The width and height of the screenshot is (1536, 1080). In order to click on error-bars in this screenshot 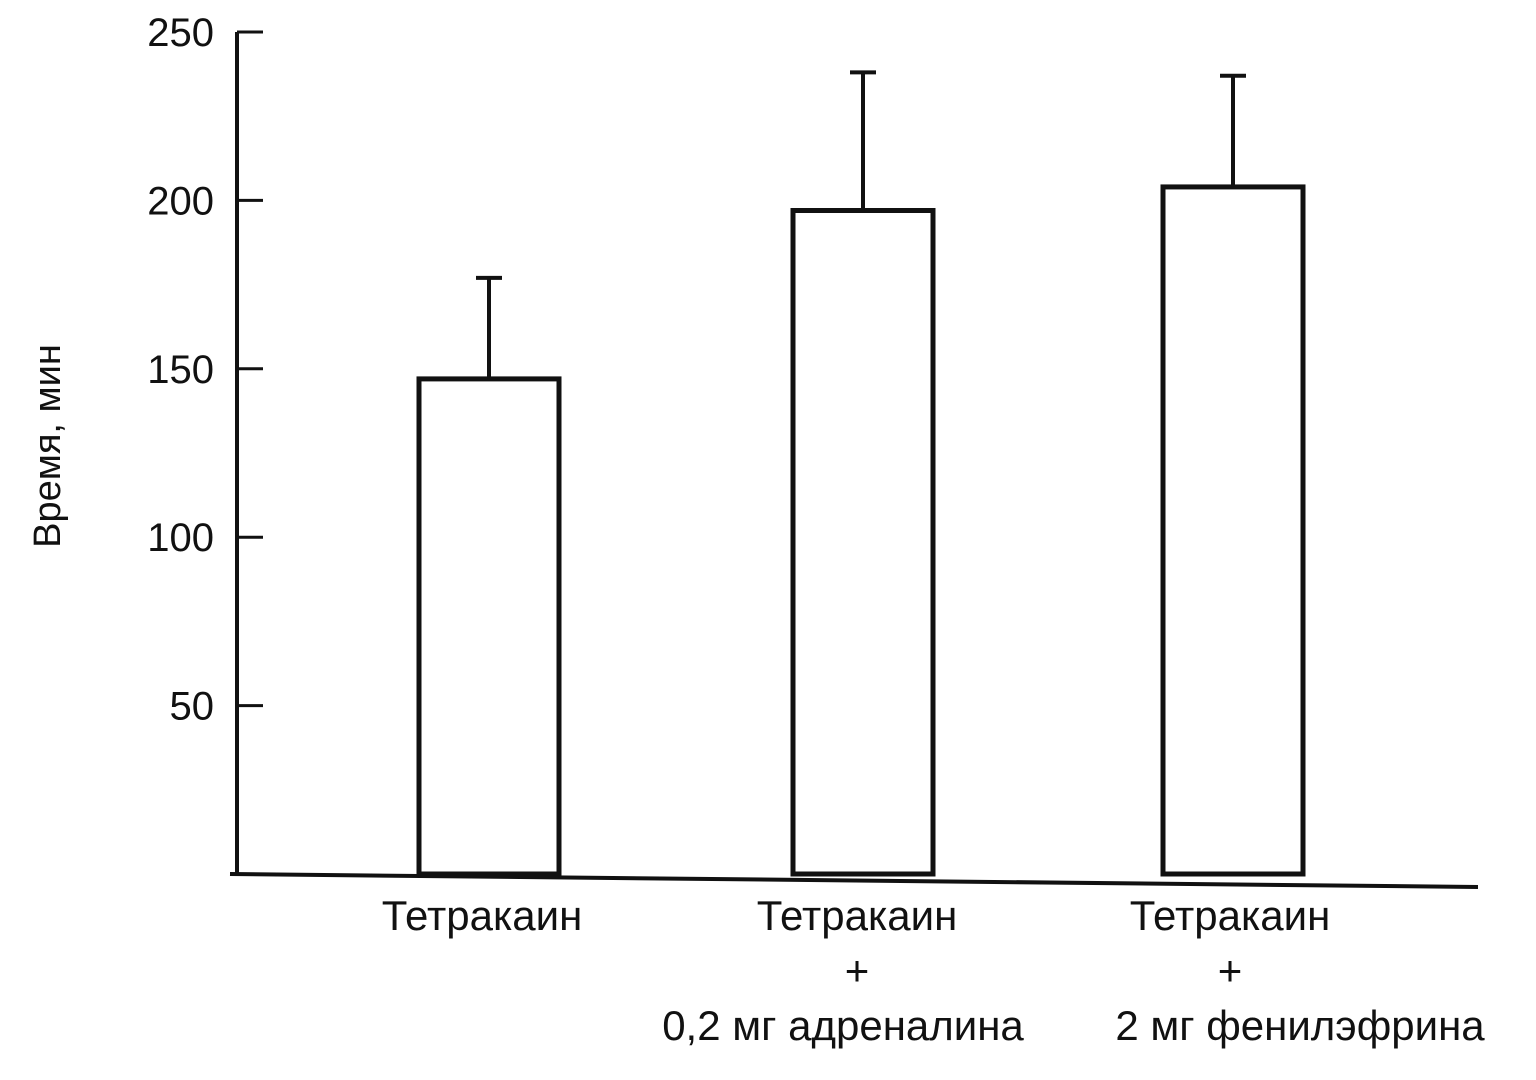, I will do `click(861, 224)`.